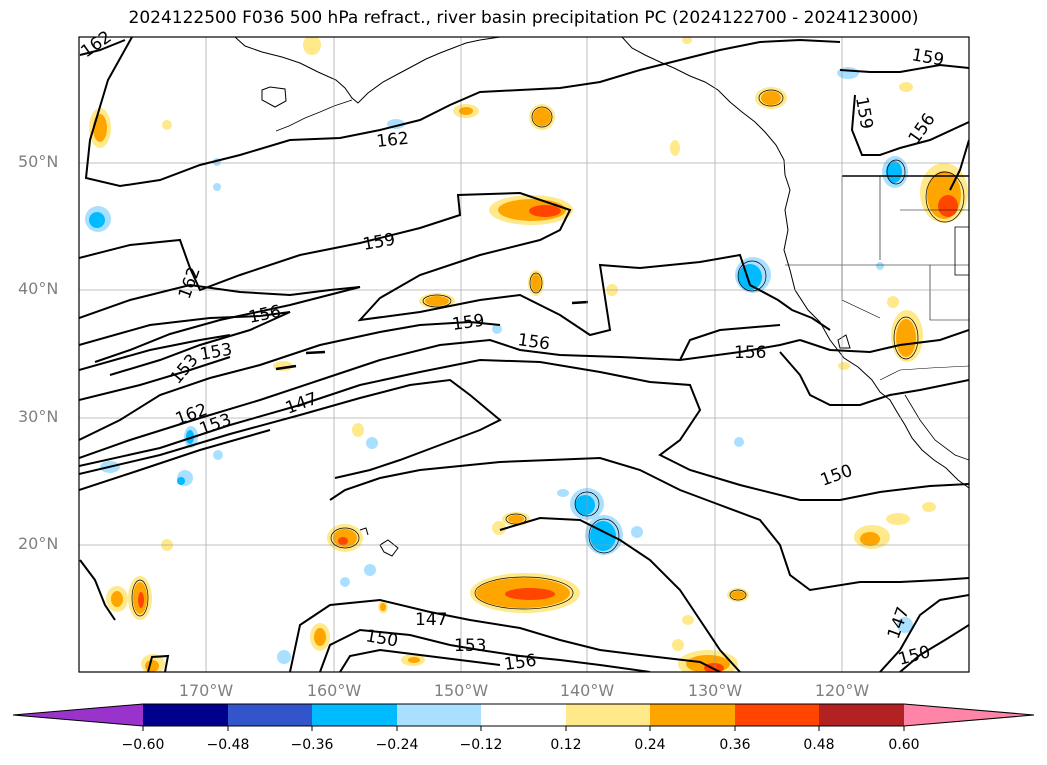  Describe the element at coordinates (904, 745) in the screenshot. I see `colorbar-tick-label: 0.60` at that location.